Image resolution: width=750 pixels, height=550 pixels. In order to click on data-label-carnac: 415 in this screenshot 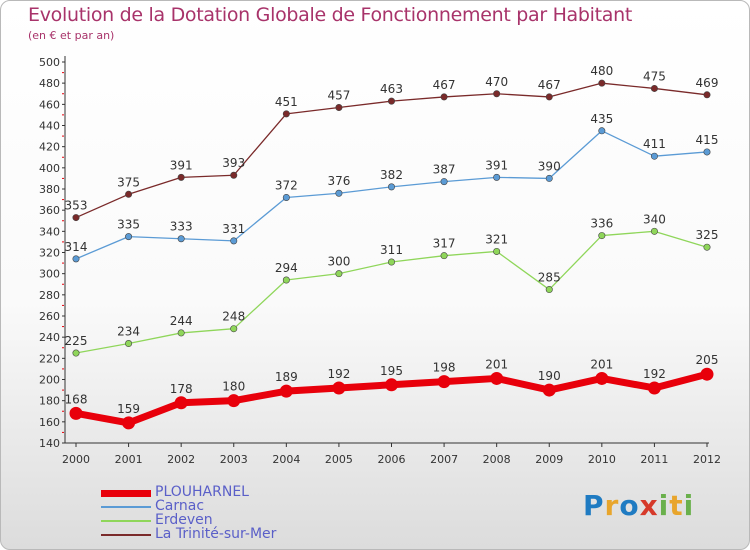, I will do `click(707, 140)`.